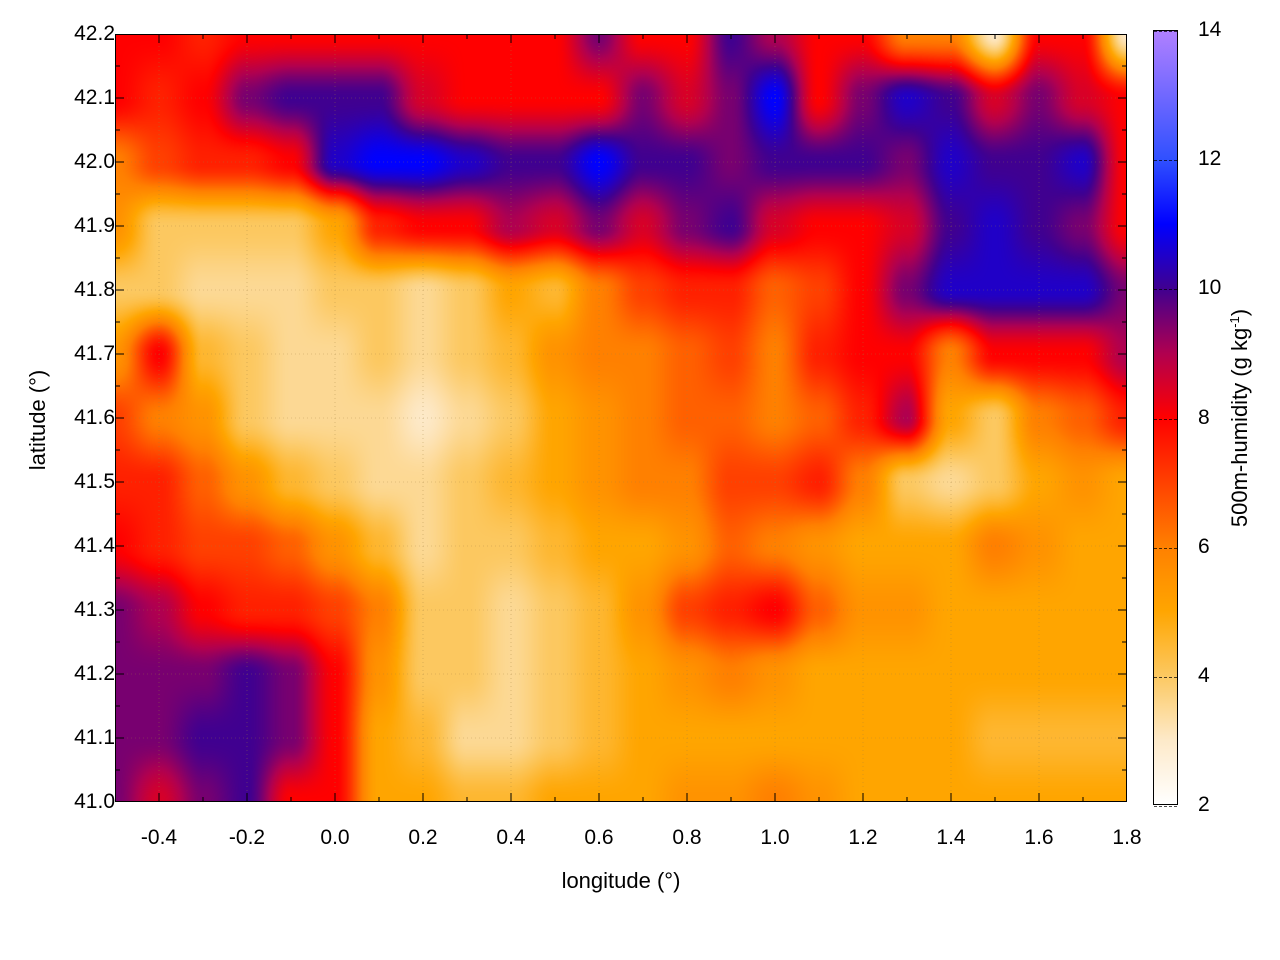 The height and width of the screenshot is (960, 1280). I want to click on y-tick-label: 41.4, so click(94, 545).